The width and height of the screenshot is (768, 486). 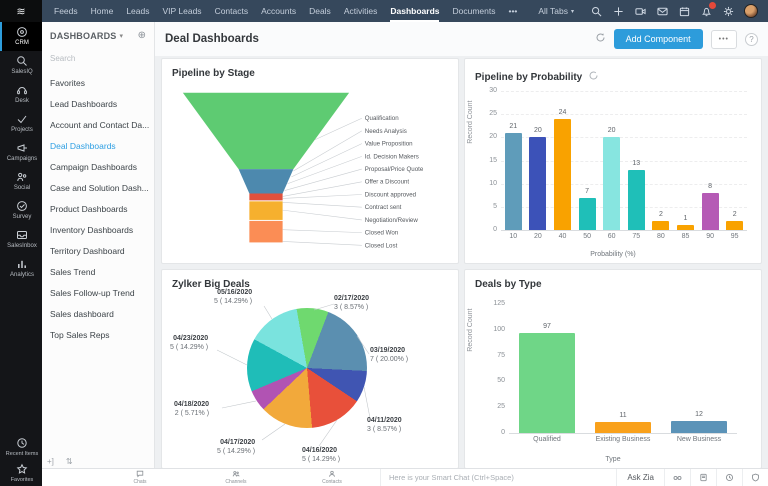 I want to click on nav-tab-leads: Leads, so click(x=138, y=11).